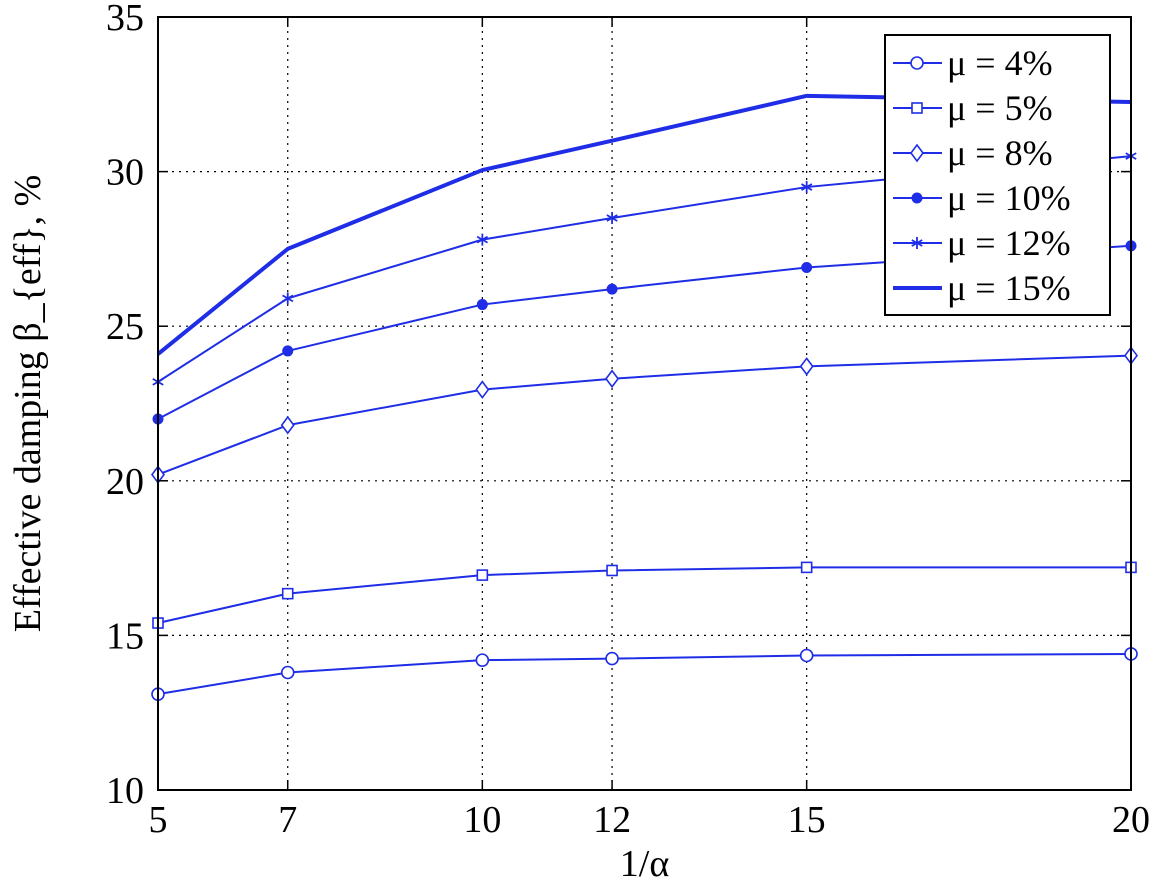 Image resolution: width=1161 pixels, height=887 pixels. Describe the element at coordinates (287, 820) in the screenshot. I see `x-tick-label: 7` at that location.